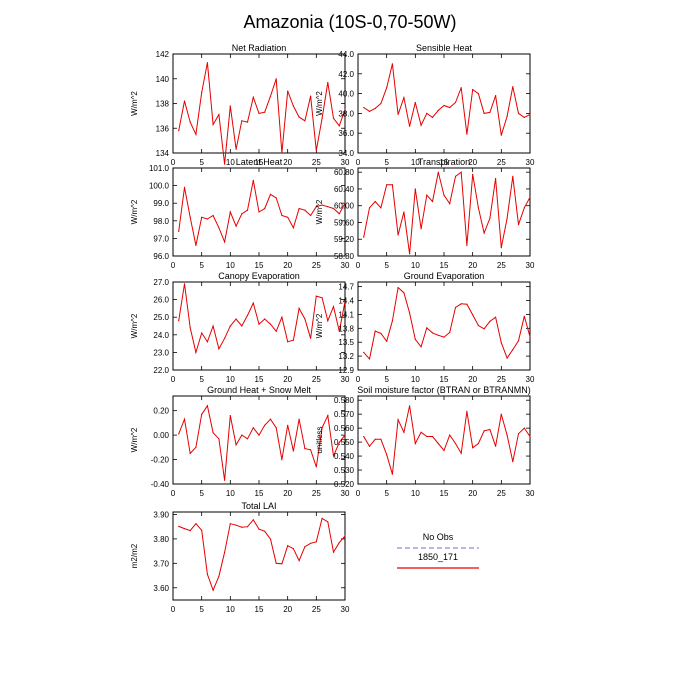 The height and width of the screenshot is (700, 700). I want to click on y-tick-label: 0.560, so click(344, 428).